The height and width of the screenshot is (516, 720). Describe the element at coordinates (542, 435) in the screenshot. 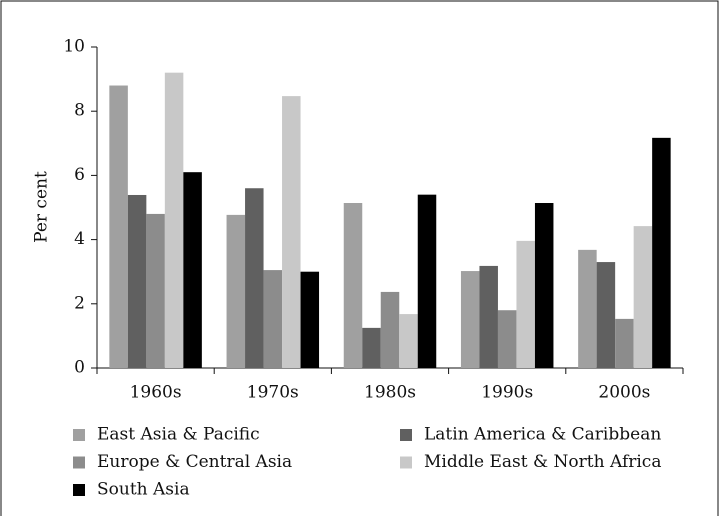

I see `legend-label: Latin America & Caribbean` at that location.